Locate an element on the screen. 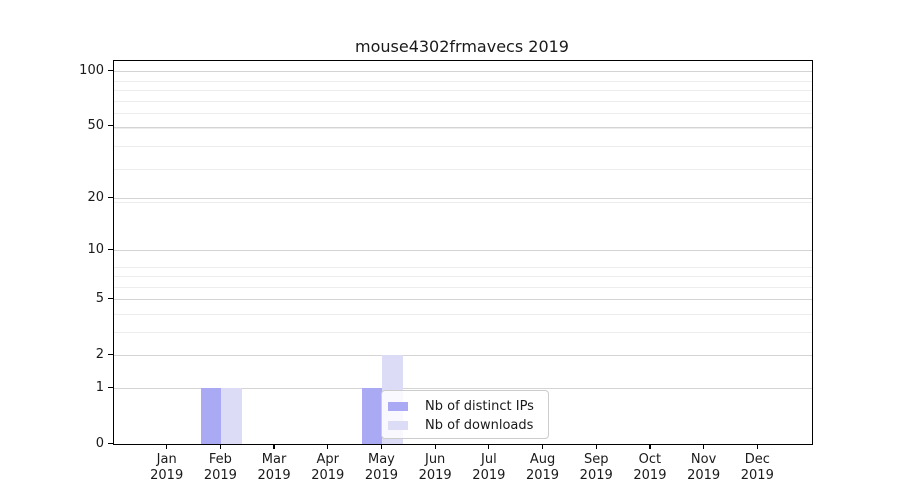 The height and width of the screenshot is (500, 900). bar-nb-of-distinct-ips-may is located at coordinates (372, 416).